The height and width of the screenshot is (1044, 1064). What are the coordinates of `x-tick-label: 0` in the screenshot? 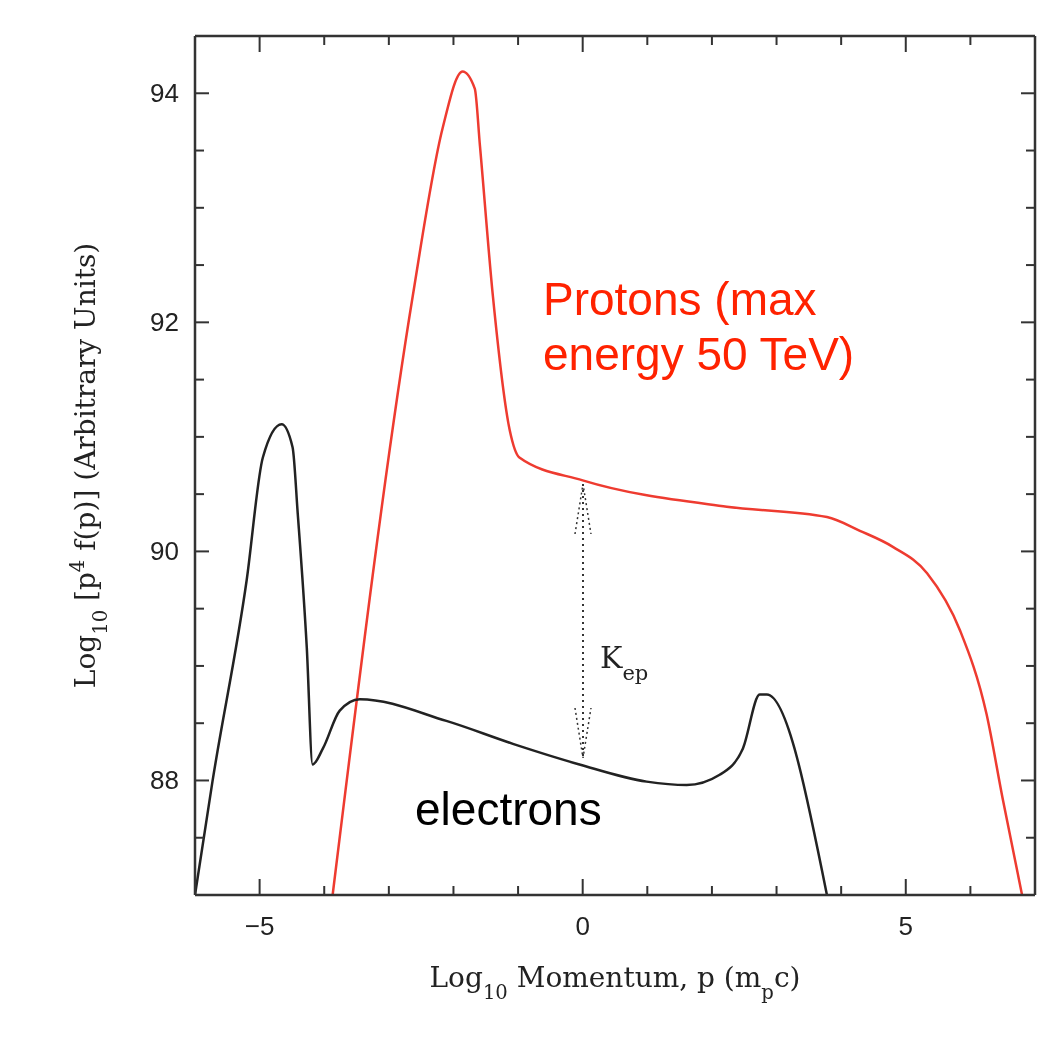 It's located at (582, 926).